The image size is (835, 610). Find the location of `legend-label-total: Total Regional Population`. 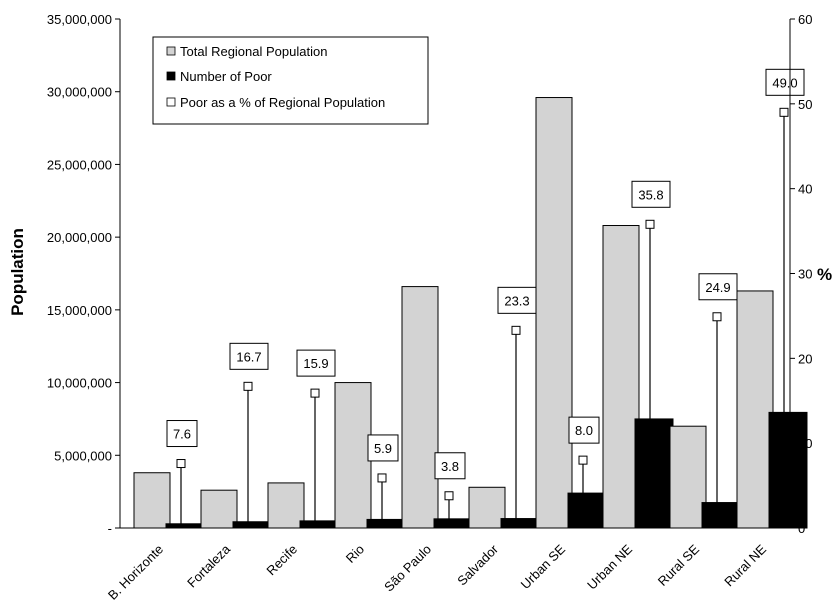

legend-label-total: Total Regional Population is located at coordinates (253, 51).